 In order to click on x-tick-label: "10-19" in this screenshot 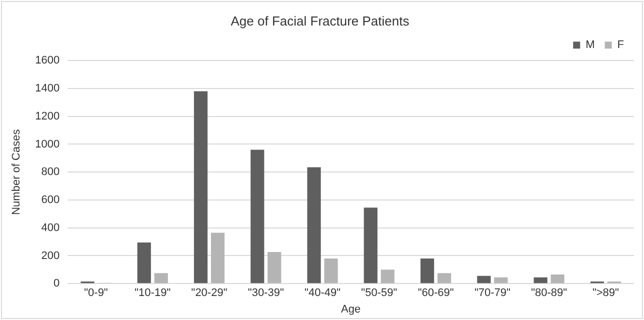, I will do `click(152, 293)`.